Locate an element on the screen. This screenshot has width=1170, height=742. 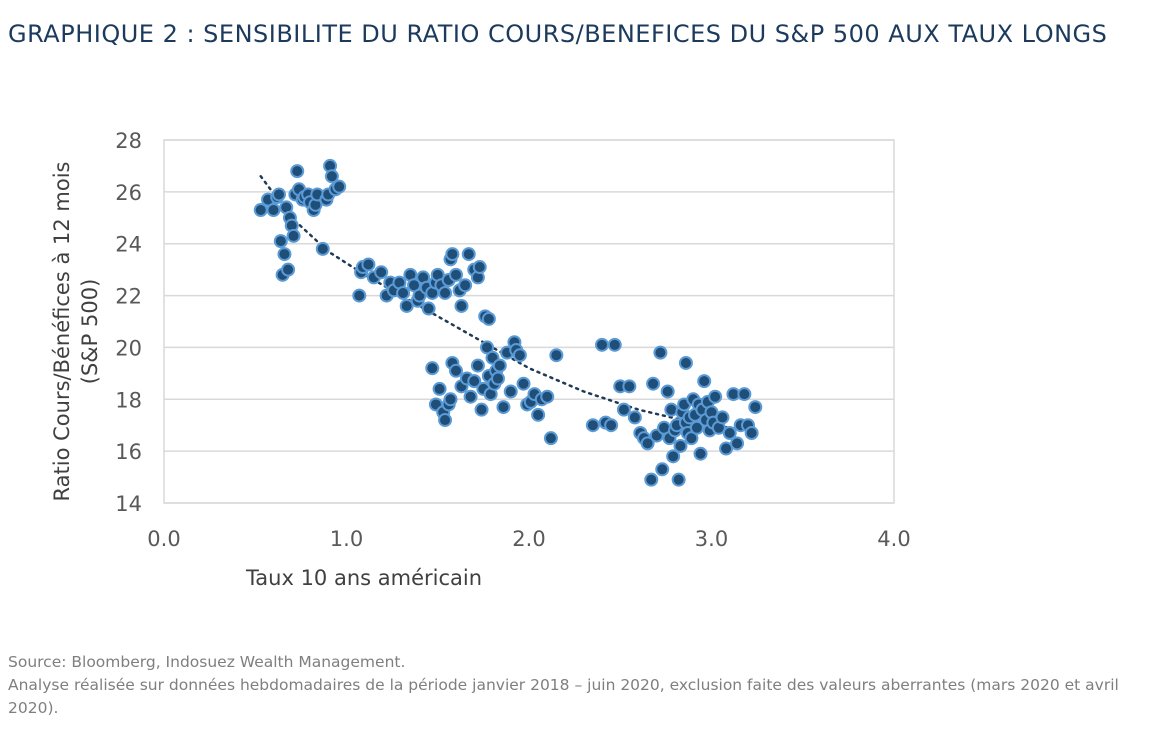
y-tick-label: 18 is located at coordinates (128, 400).